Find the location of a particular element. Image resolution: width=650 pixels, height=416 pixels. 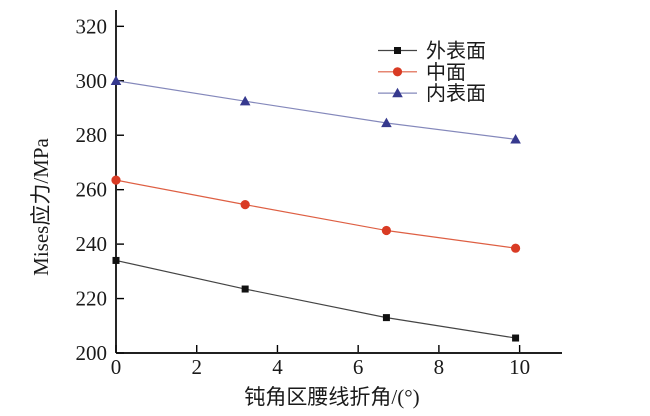

legend-label-mid-surface: 中面 is located at coordinates (446, 72).